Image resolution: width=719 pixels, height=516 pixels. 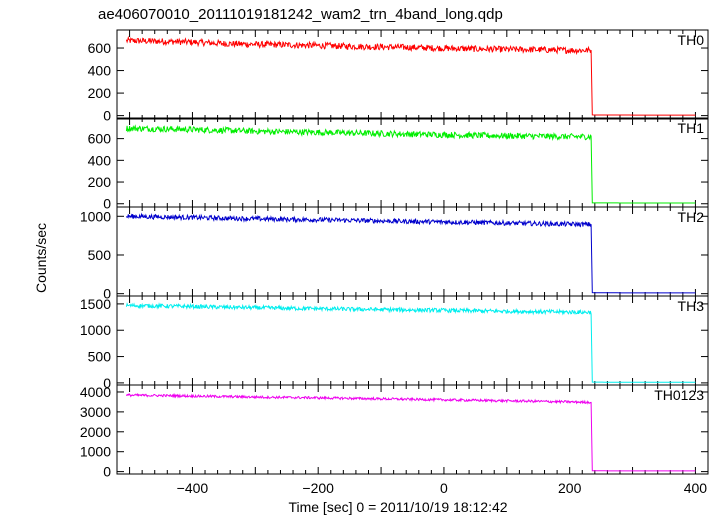 I want to click on series-line-th0123, so click(x=410, y=432).